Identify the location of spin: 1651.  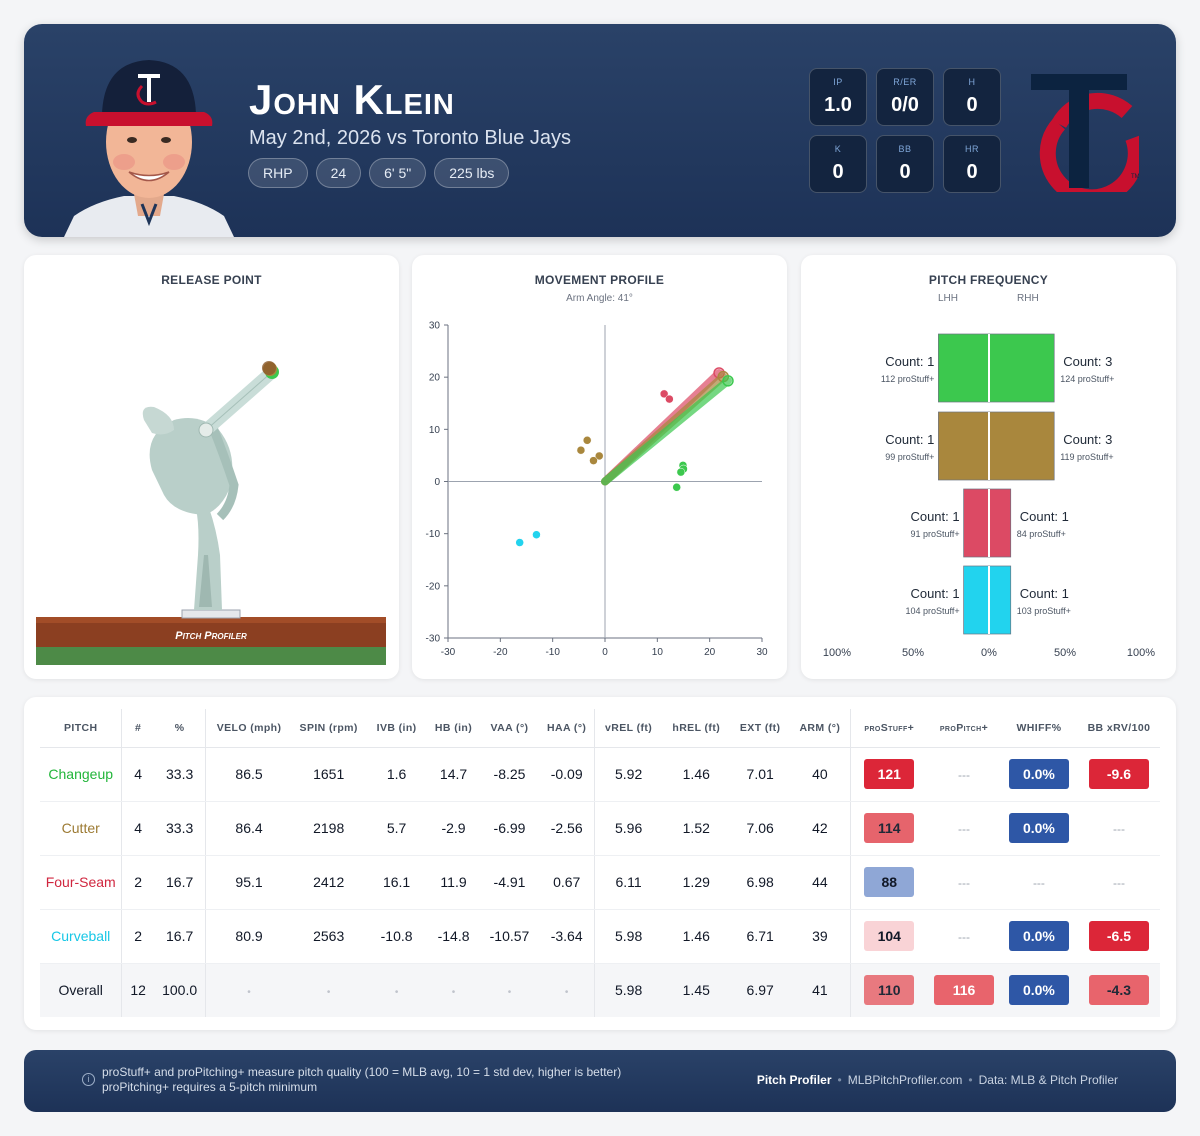
(328, 774).